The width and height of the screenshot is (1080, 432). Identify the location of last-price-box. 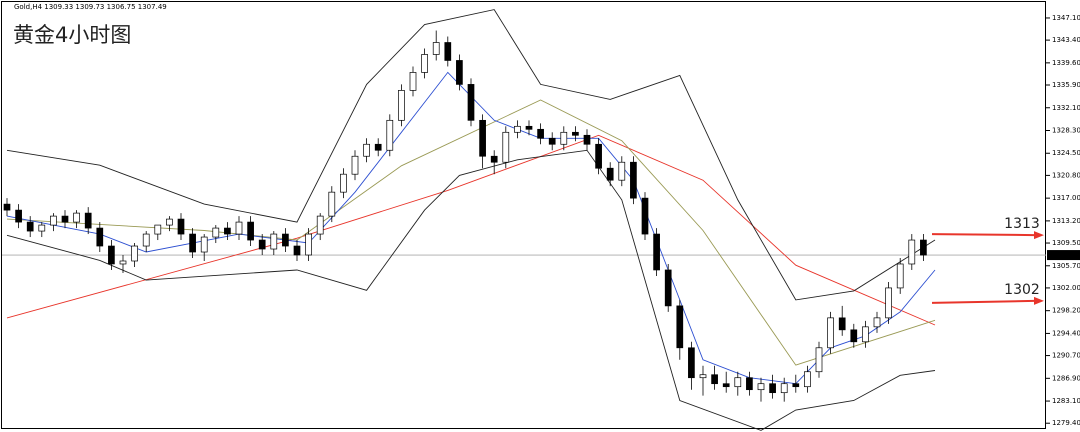
(1063, 255).